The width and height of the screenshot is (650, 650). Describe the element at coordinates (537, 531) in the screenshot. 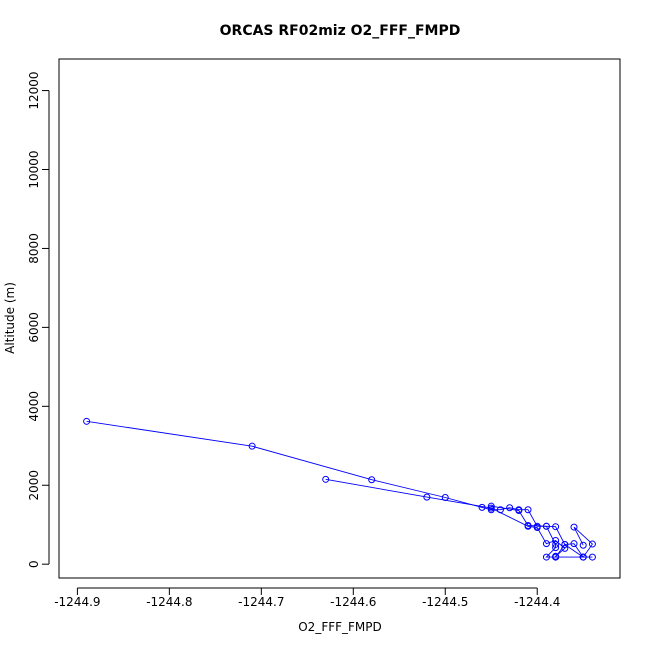

I see `series-line` at that location.